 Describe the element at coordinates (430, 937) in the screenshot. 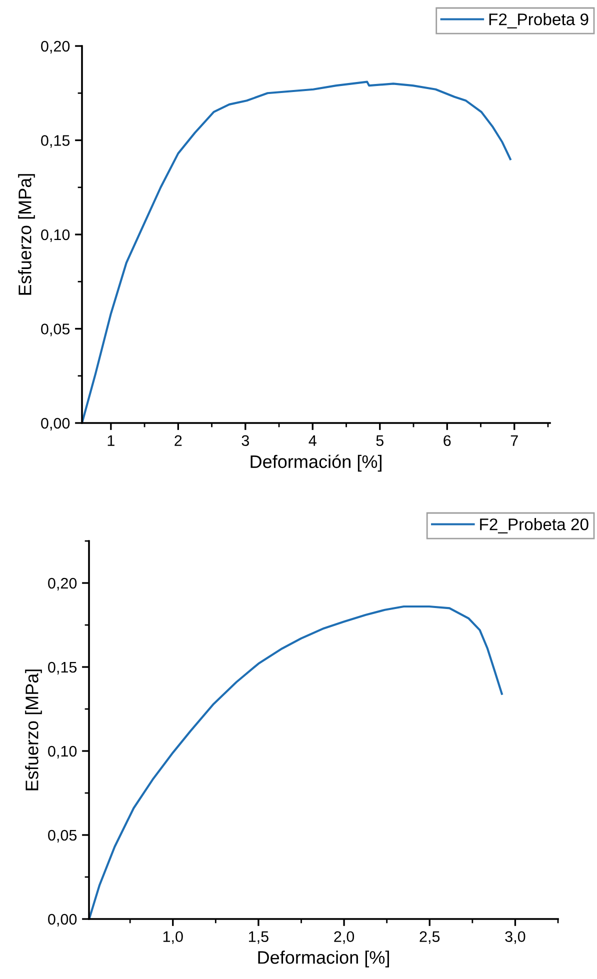

I see `x-tick-label: 2,5` at that location.